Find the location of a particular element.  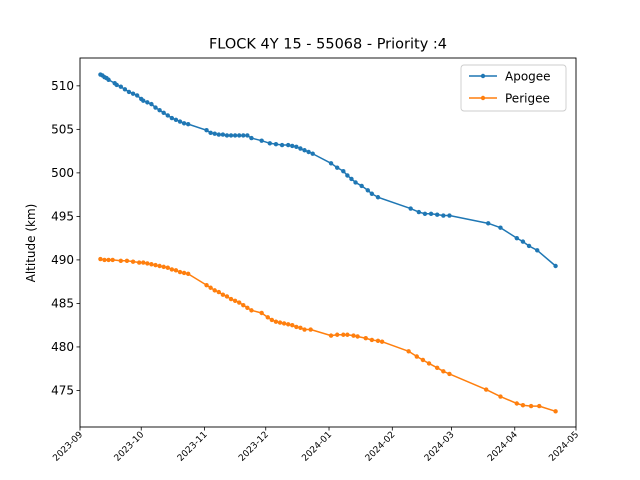

y-tick-label: 480 is located at coordinates (62, 347).